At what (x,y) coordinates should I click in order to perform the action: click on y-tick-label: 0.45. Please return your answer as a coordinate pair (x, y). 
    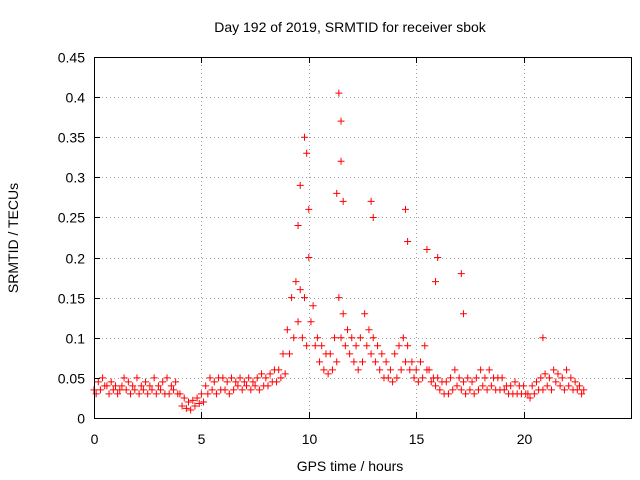
    Looking at the image, I should click on (71, 58).